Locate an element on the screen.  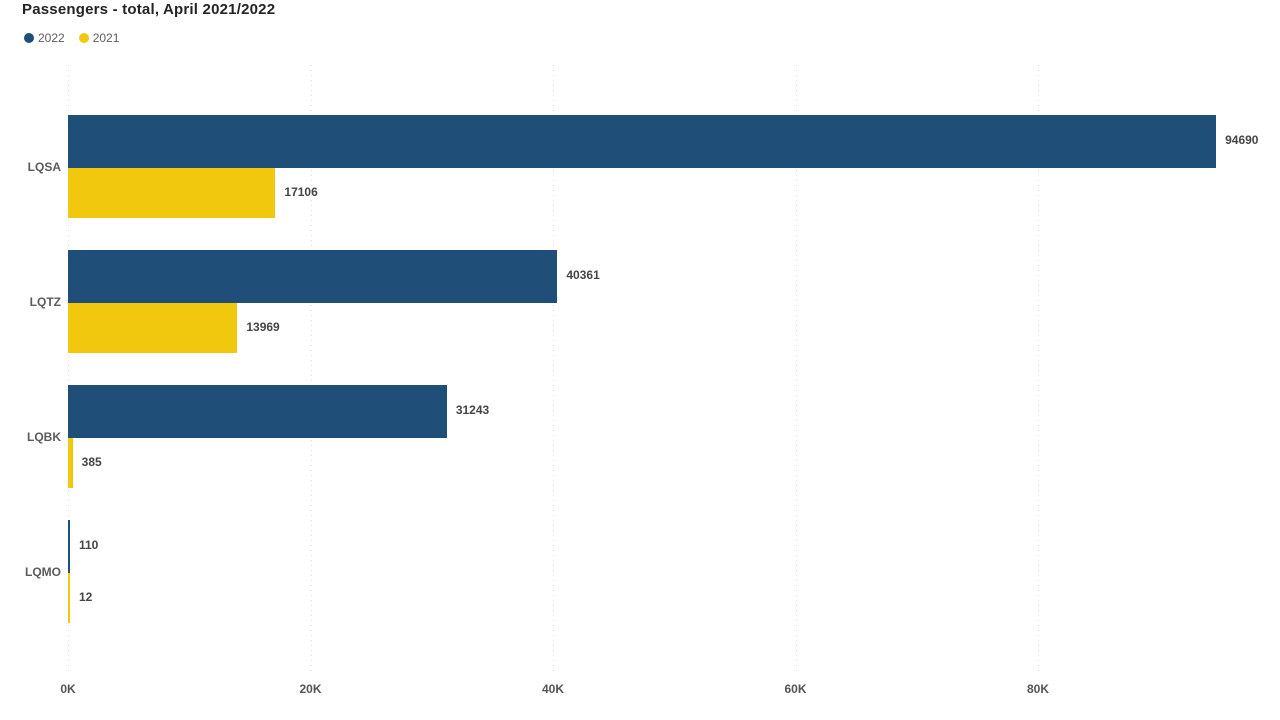
y-axis-category-label: LQMO is located at coordinates (43, 571).